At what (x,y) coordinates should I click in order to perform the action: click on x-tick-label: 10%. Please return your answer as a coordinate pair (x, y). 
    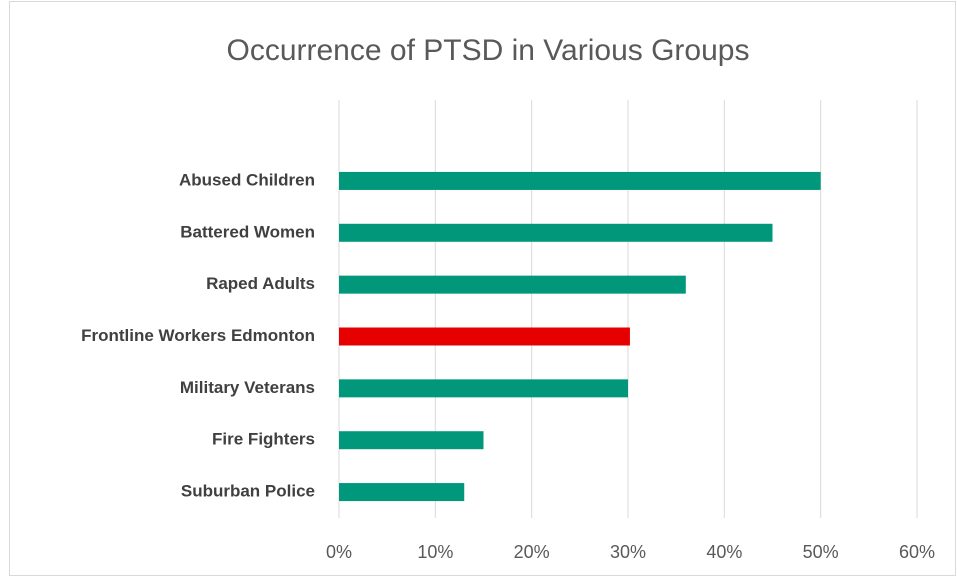
    Looking at the image, I should click on (435, 552).